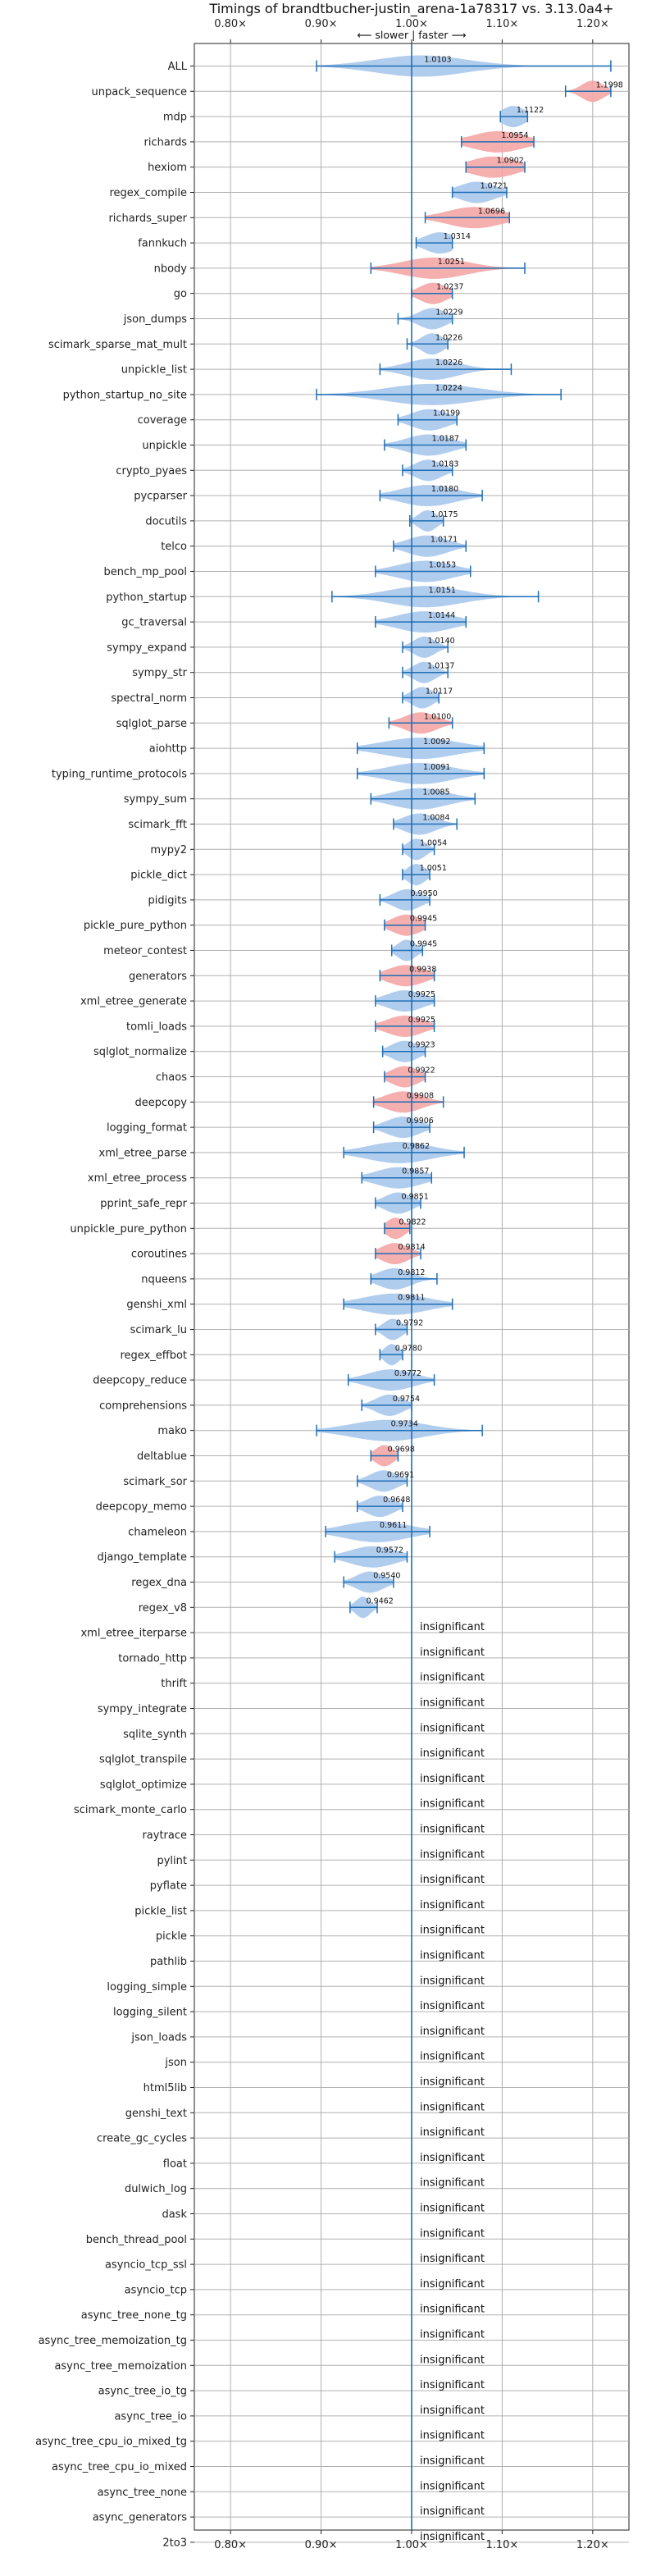 This screenshot has height=2576, width=656. Describe the element at coordinates (452, 2158) in the screenshot. I see `insignificant-label-float: insignificant` at that location.